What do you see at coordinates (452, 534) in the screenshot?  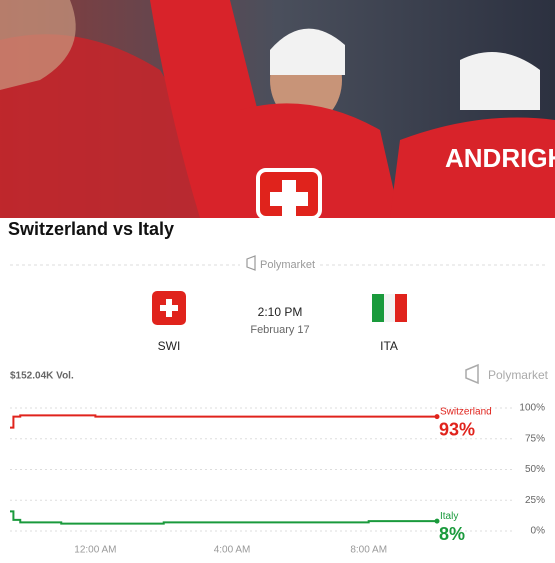 I see `value-label: 8%` at bounding box center [452, 534].